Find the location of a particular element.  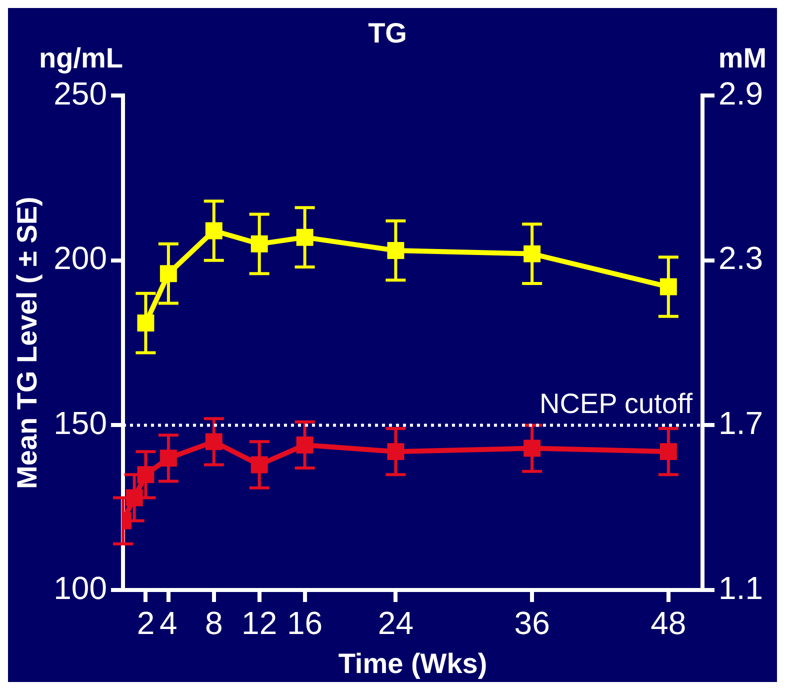

x-axis-title: Time (Wks) is located at coordinates (413, 663).